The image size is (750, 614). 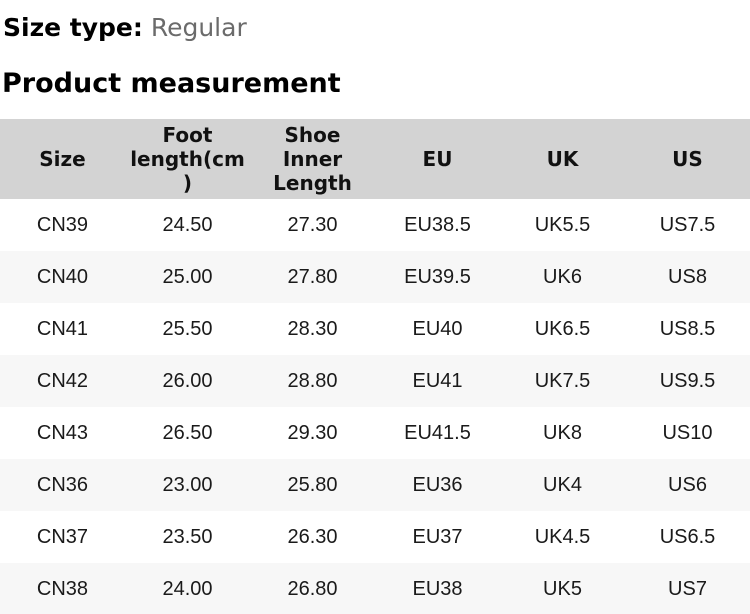 What do you see at coordinates (62, 224) in the screenshot?
I see `table-cell-size: CN39` at bounding box center [62, 224].